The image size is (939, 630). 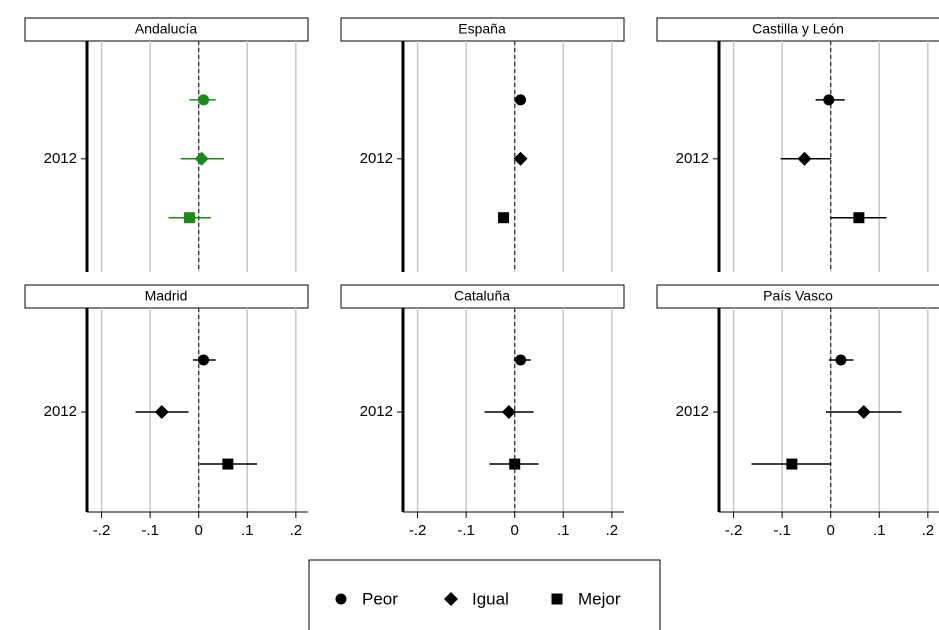 I want to click on panel-title: Cataluña, so click(x=482, y=296).